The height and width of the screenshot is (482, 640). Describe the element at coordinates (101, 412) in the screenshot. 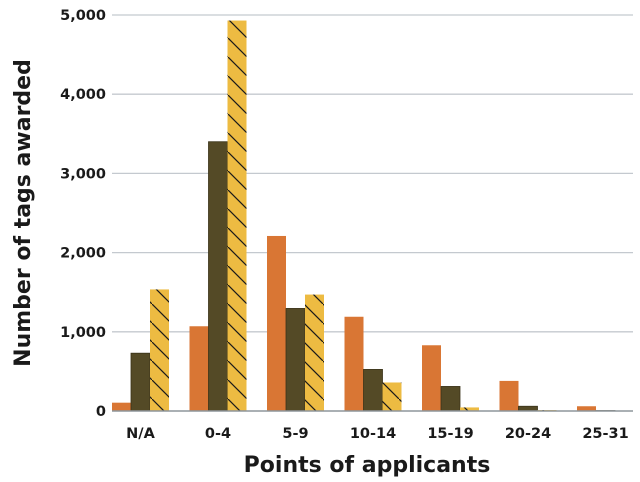

I see `y-tick-label: 0` at that location.